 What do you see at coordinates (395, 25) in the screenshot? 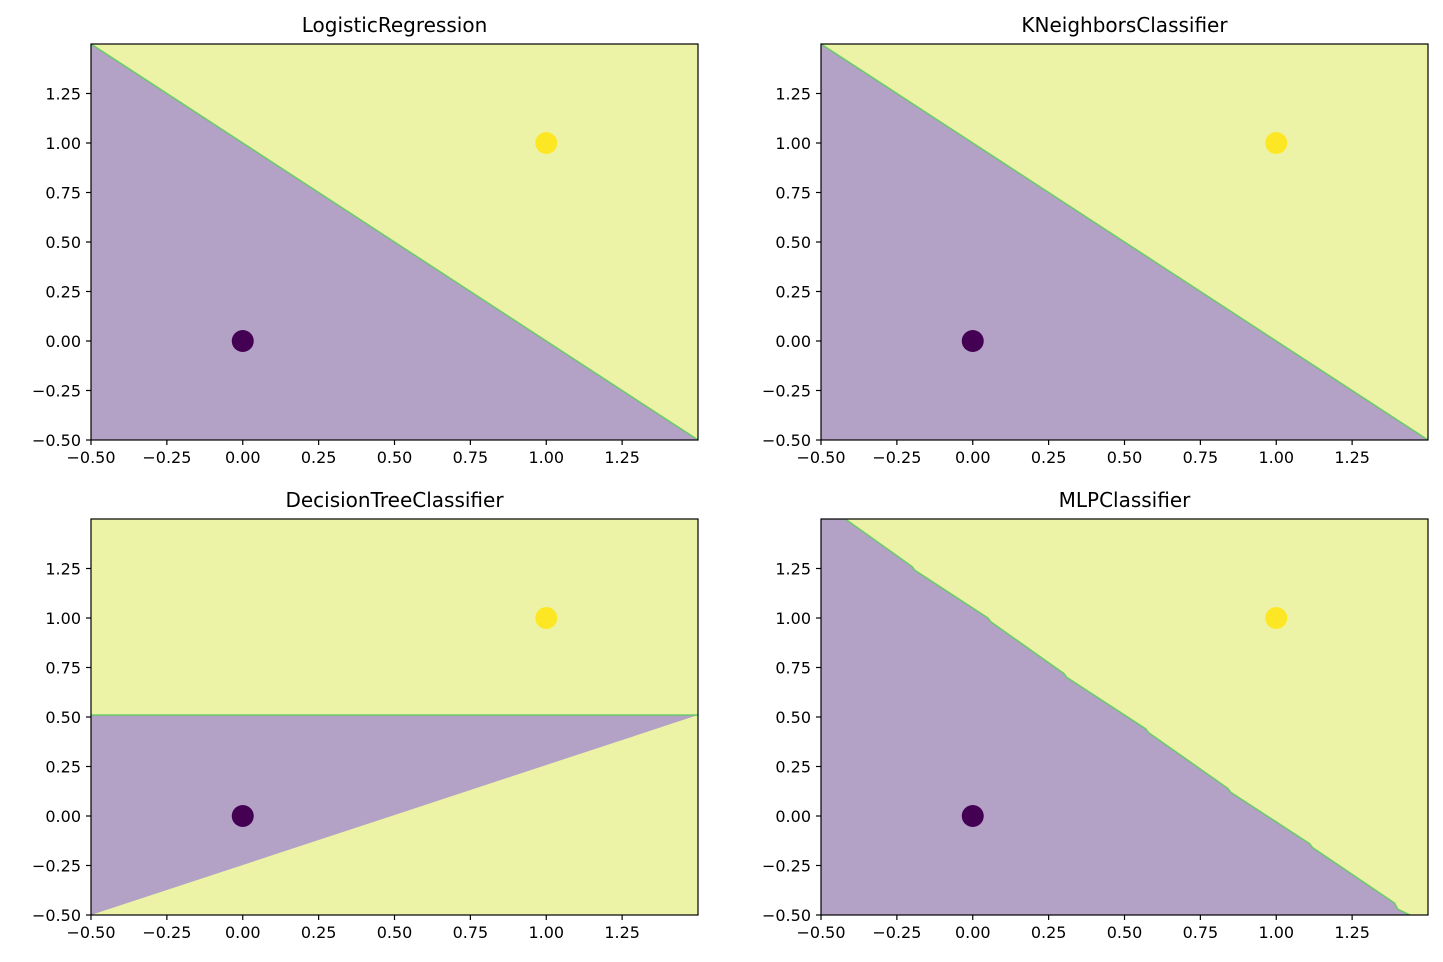
I see `chart-title: LogisticRegression` at bounding box center [395, 25].